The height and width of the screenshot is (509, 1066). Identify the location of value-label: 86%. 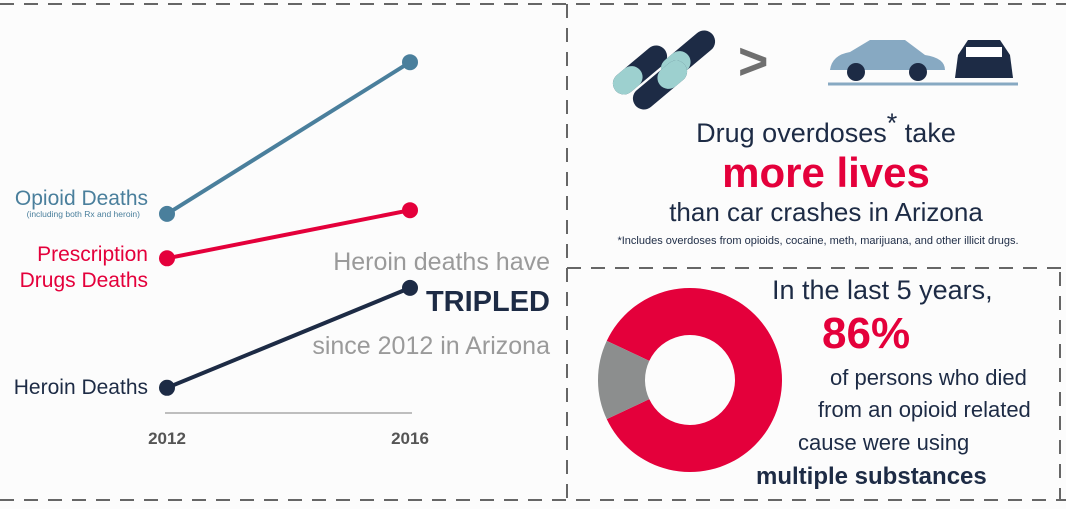
(866, 333).